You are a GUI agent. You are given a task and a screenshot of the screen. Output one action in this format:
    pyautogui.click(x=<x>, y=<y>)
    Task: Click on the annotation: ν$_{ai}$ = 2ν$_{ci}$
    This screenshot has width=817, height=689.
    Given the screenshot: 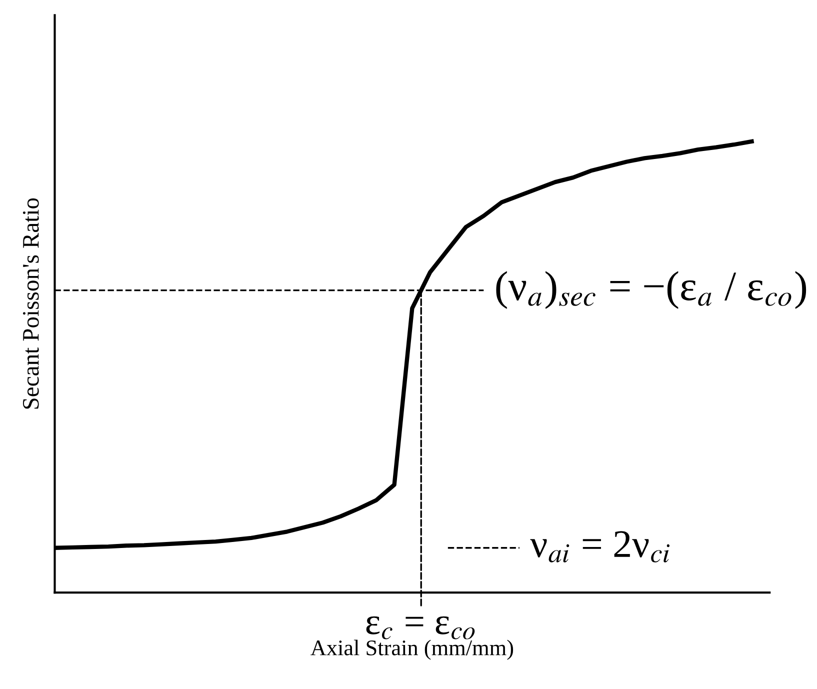 What is the action you would take?
    pyautogui.click(x=600, y=546)
    